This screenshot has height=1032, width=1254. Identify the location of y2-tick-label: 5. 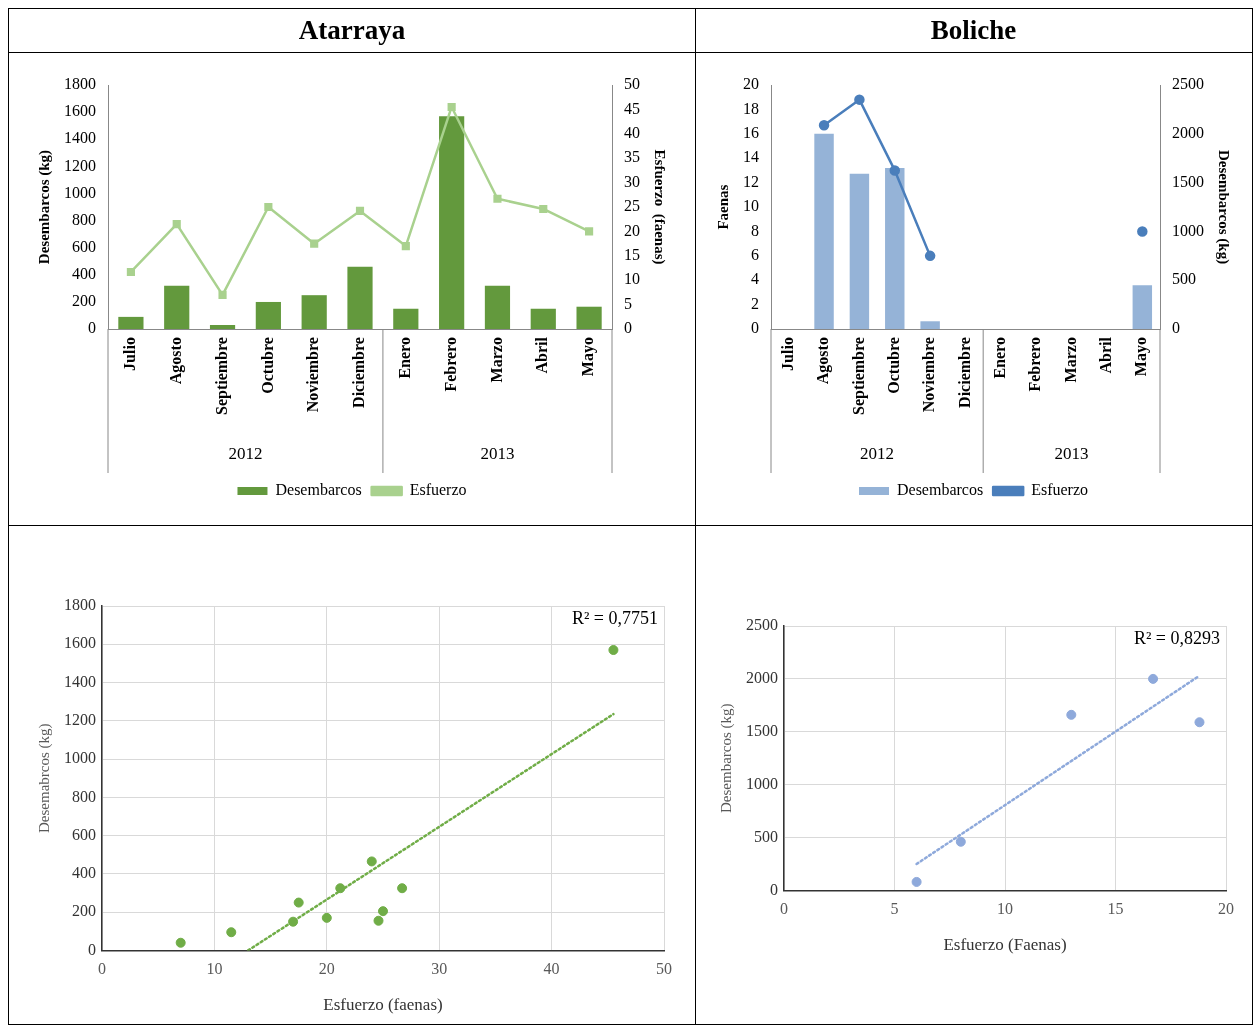
(628, 303).